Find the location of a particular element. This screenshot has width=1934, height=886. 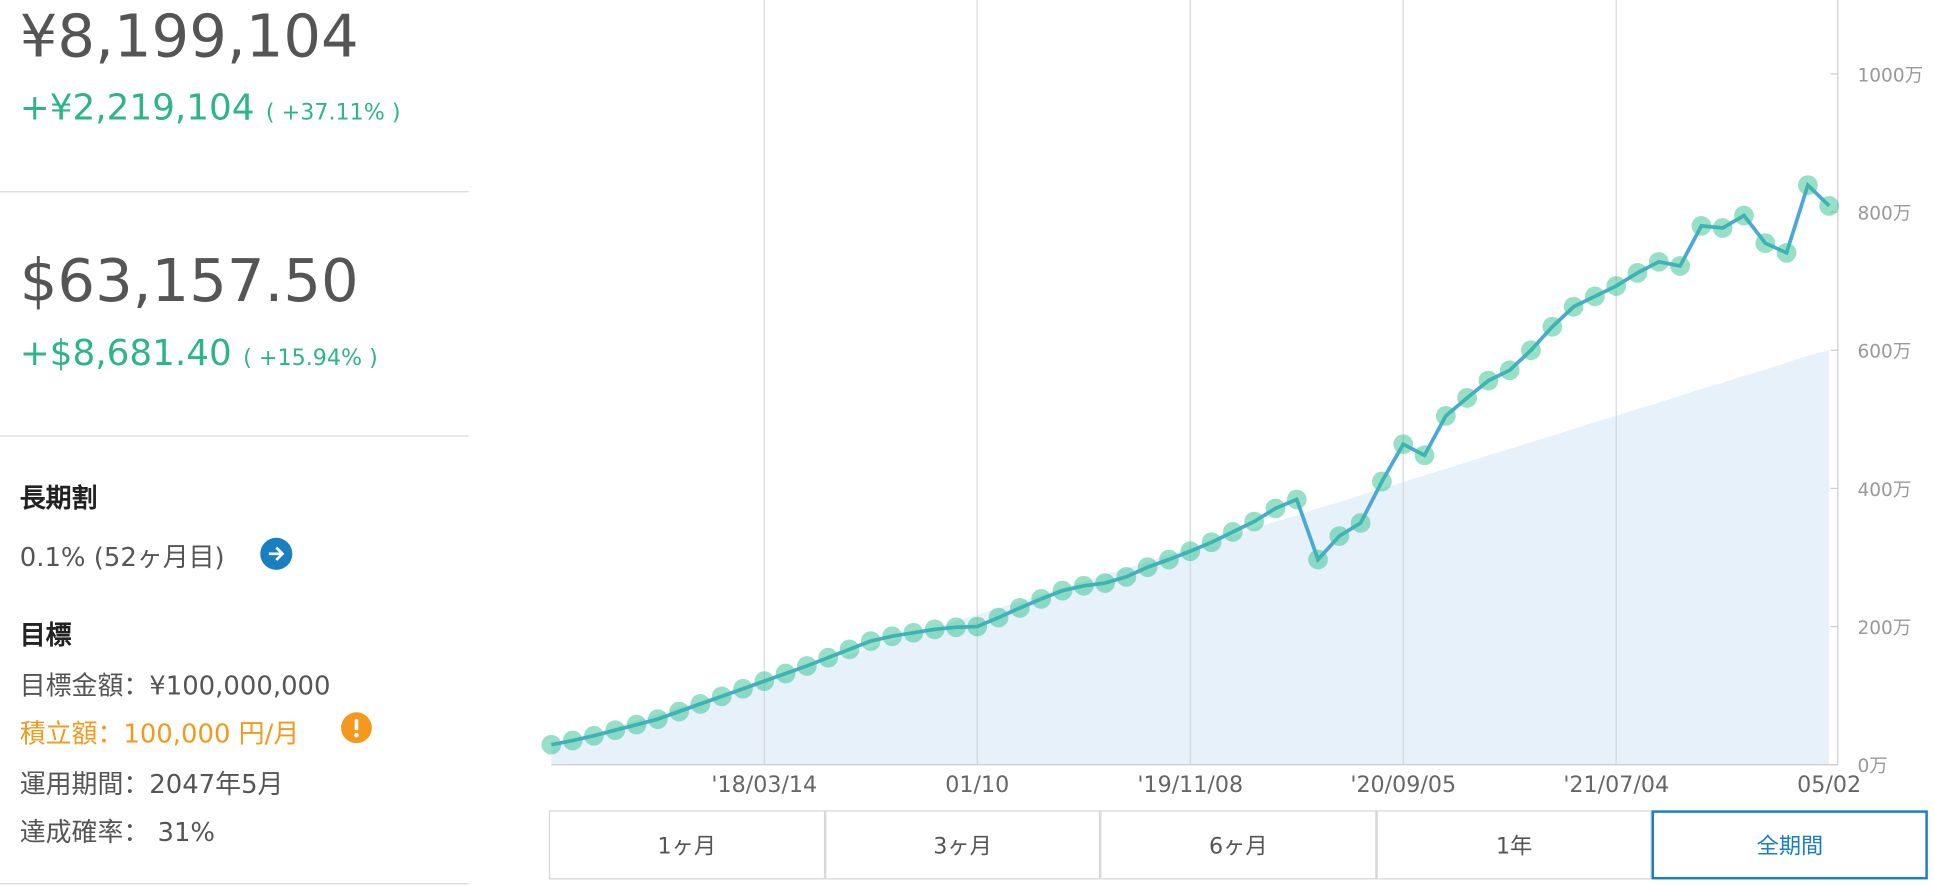

x-tick-label: '20/09/05 is located at coordinates (1403, 785).